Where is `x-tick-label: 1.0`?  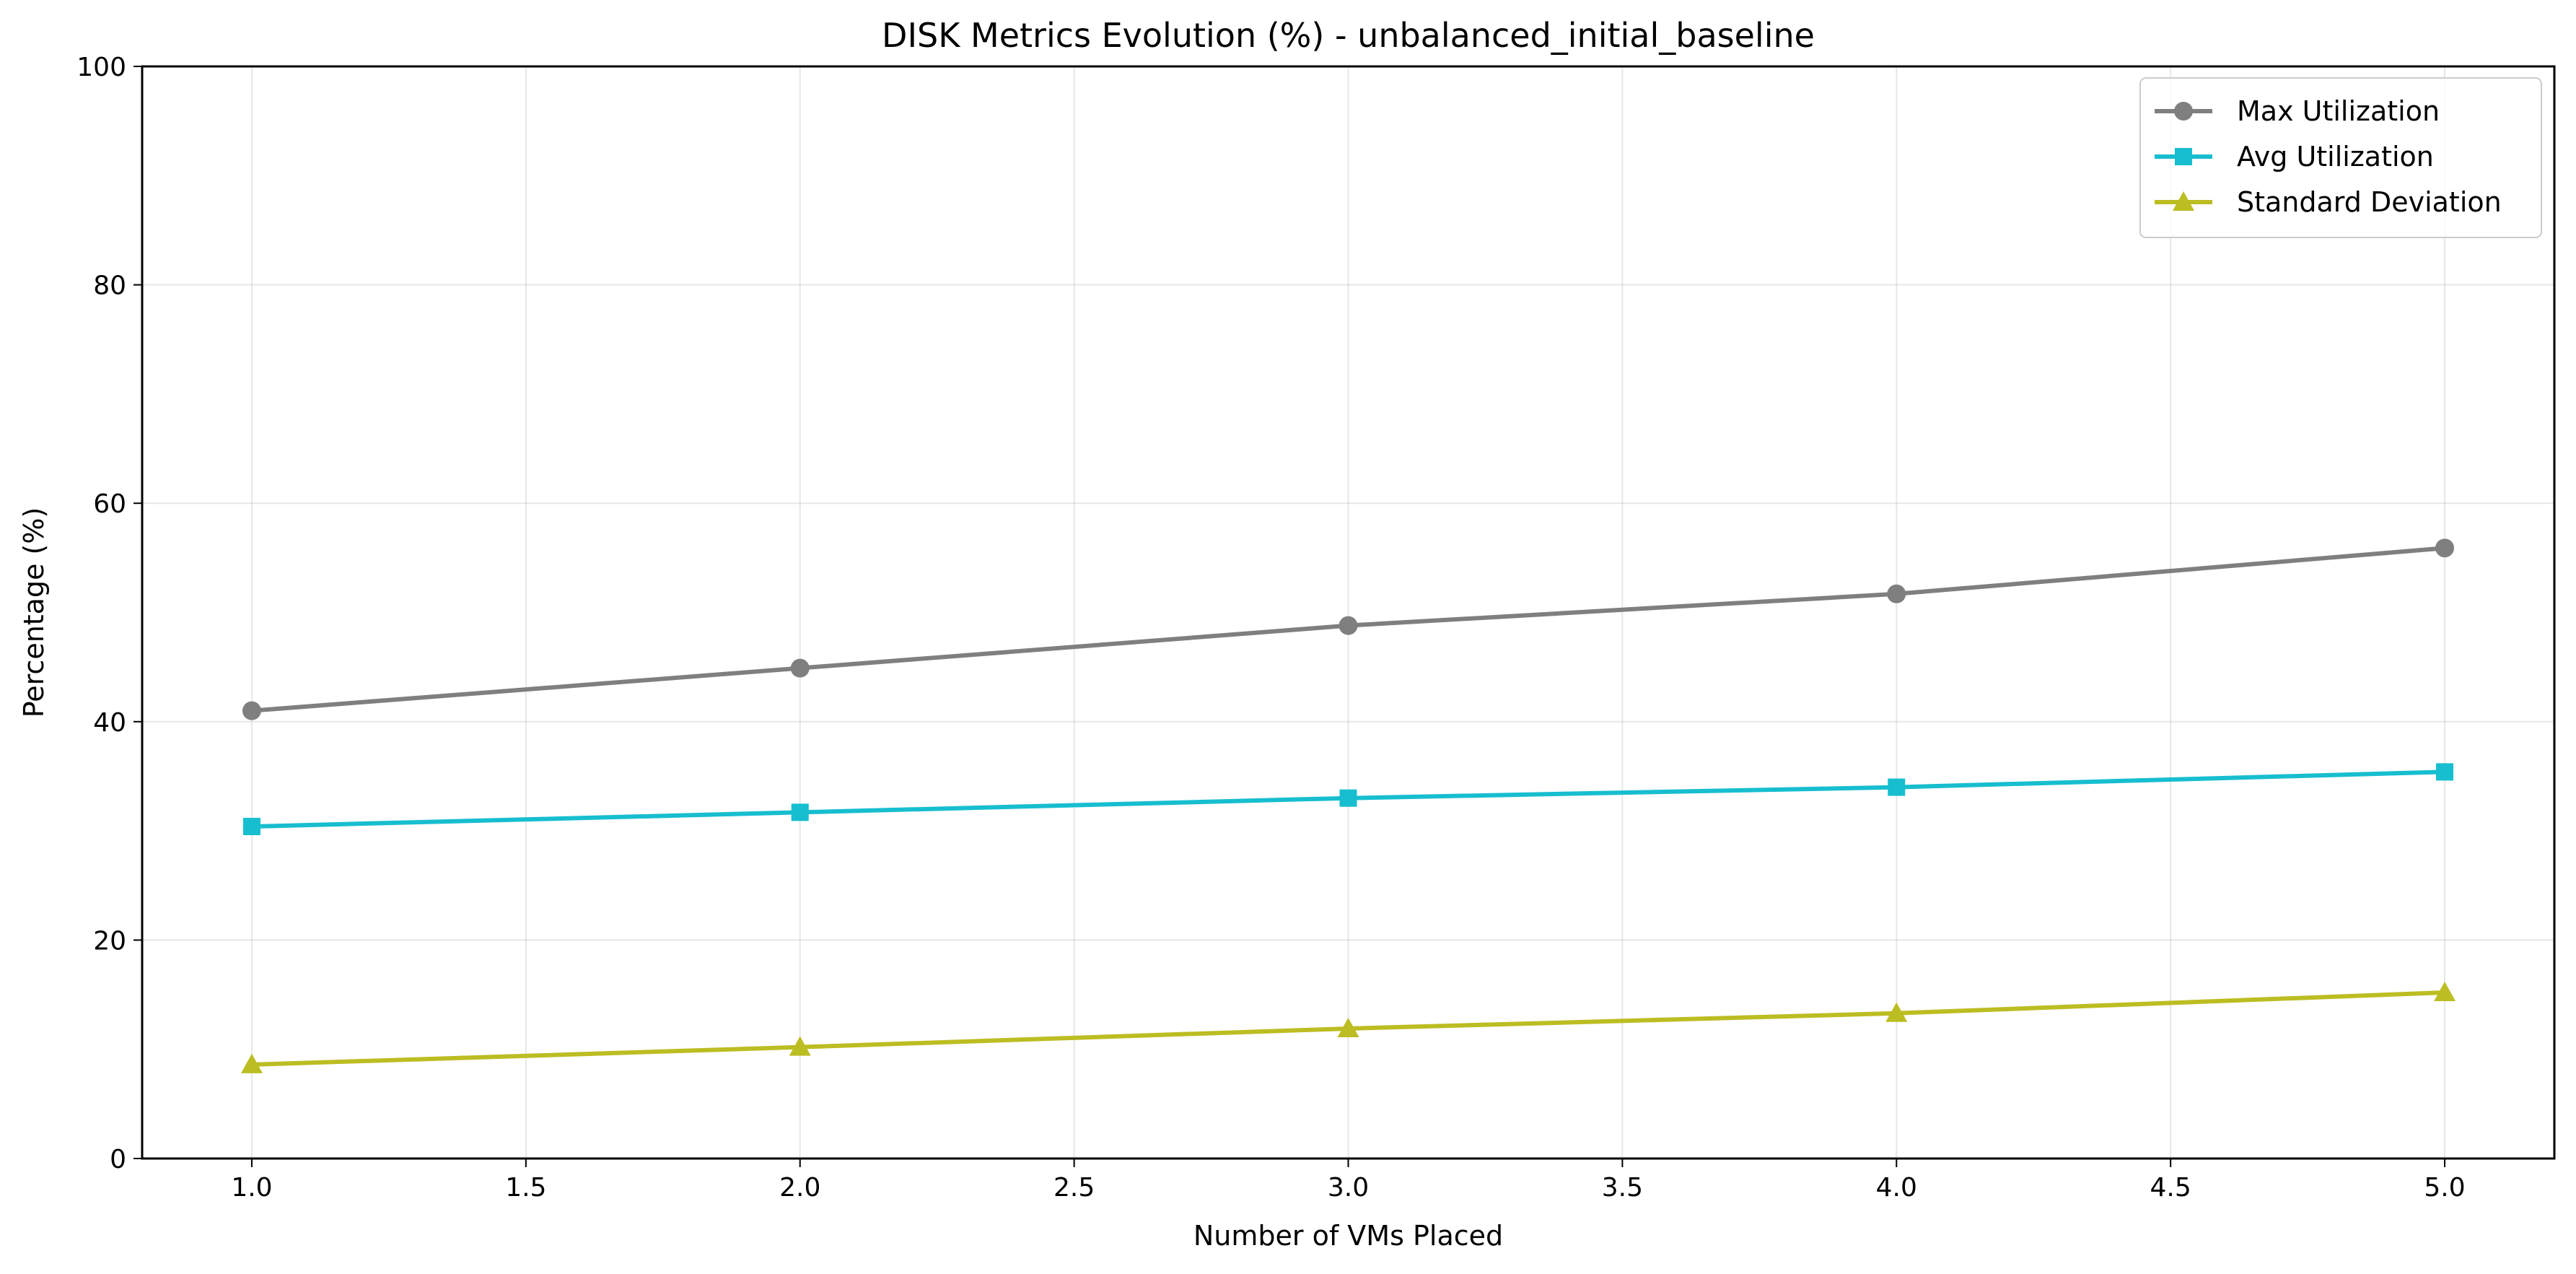
x-tick-label: 1.0 is located at coordinates (251, 1188).